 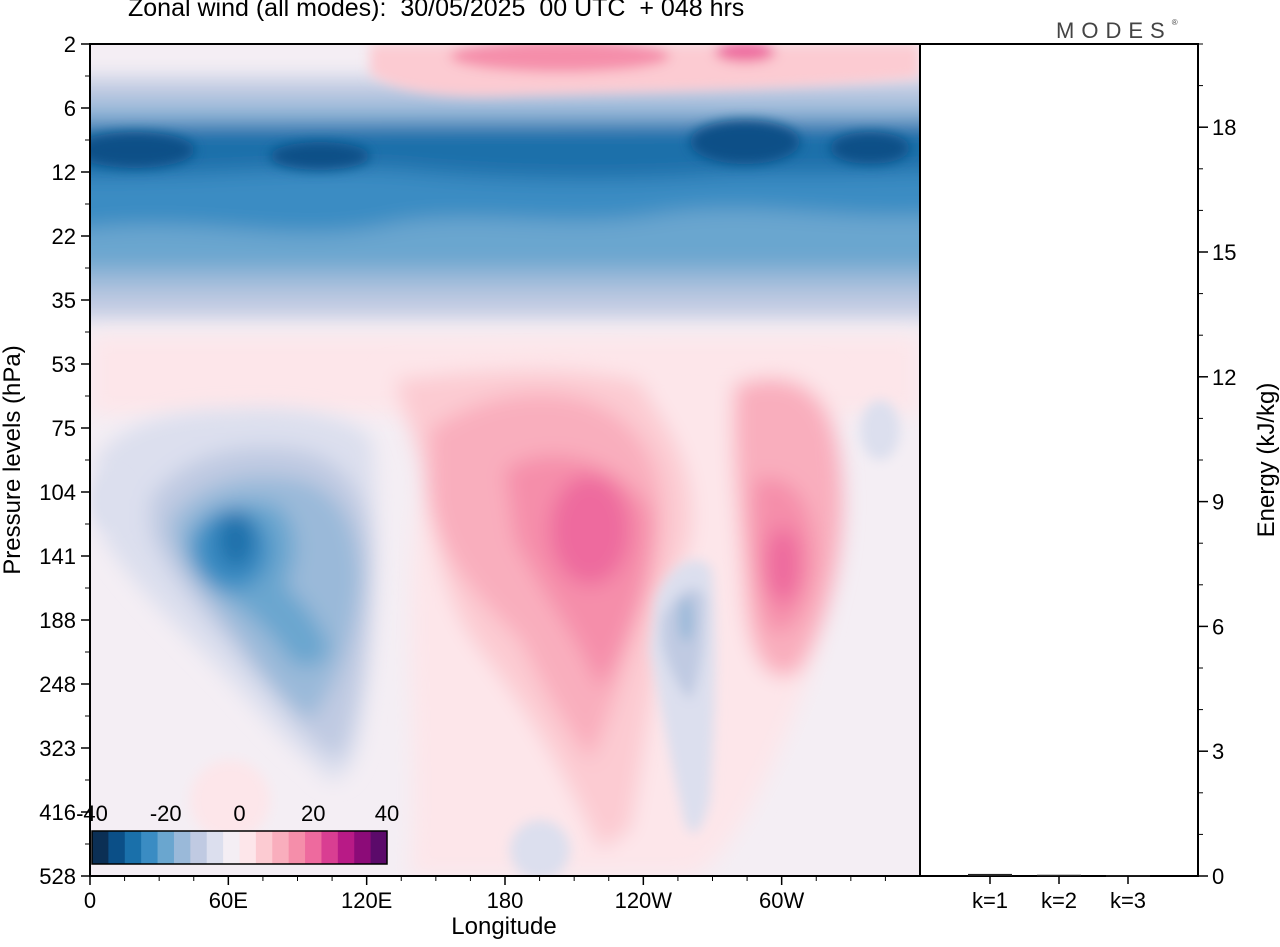 I want to click on x-tick-label: 60E, so click(x=228, y=900).